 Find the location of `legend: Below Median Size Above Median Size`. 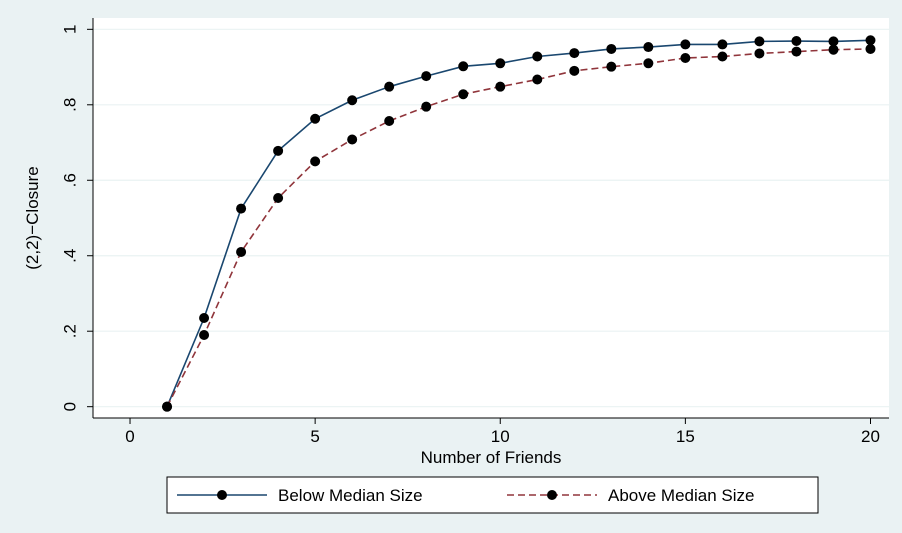

legend: Below Median Size Above Median Size is located at coordinates (492, 495).